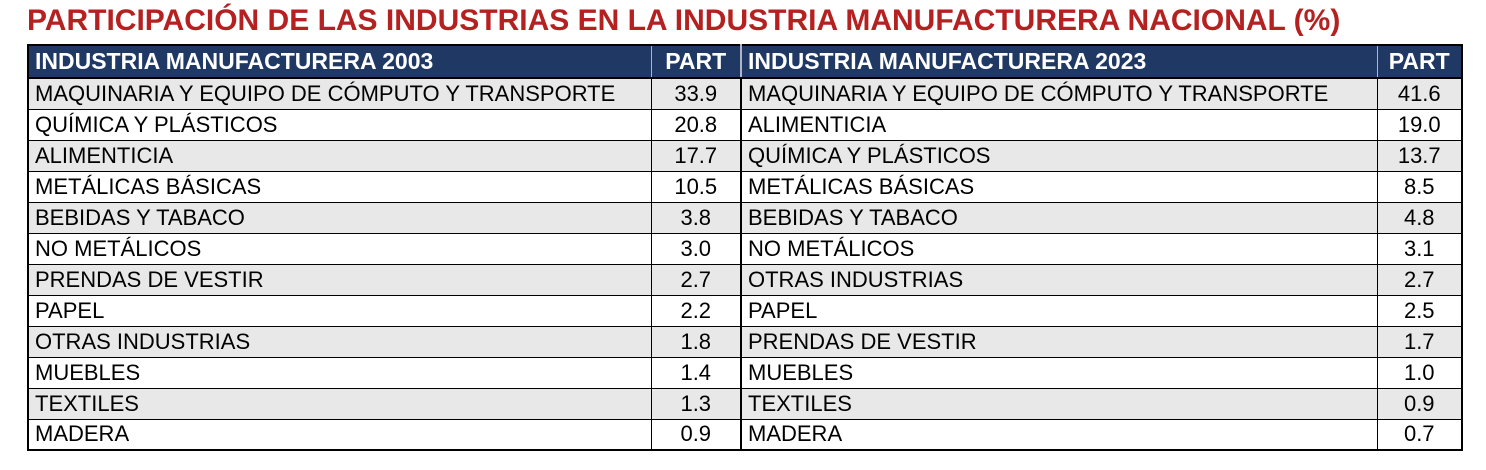 The height and width of the screenshot is (470, 1486). Describe the element at coordinates (1419, 310) in the screenshot. I see `part-value-2023: 2.5` at that location.